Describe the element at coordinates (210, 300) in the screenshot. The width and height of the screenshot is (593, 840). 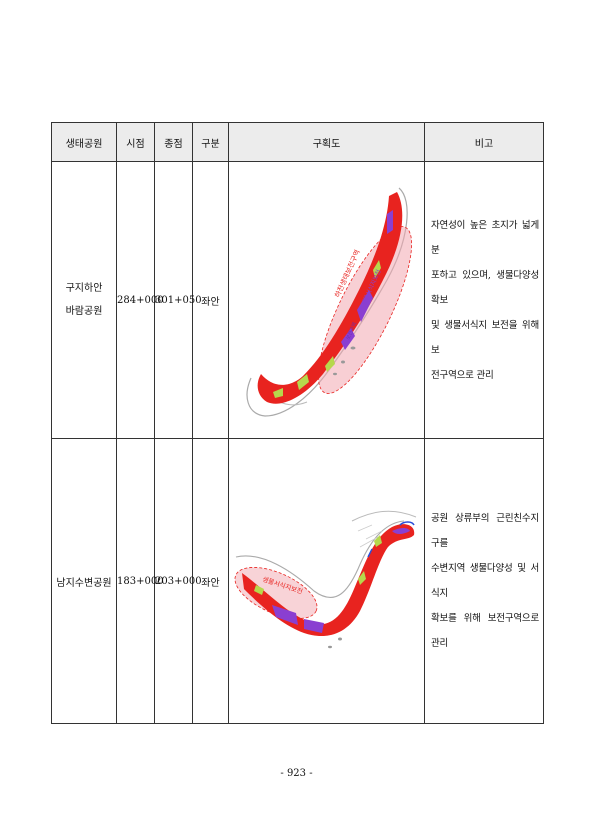
I see `side-cell: 좌안` at that location.